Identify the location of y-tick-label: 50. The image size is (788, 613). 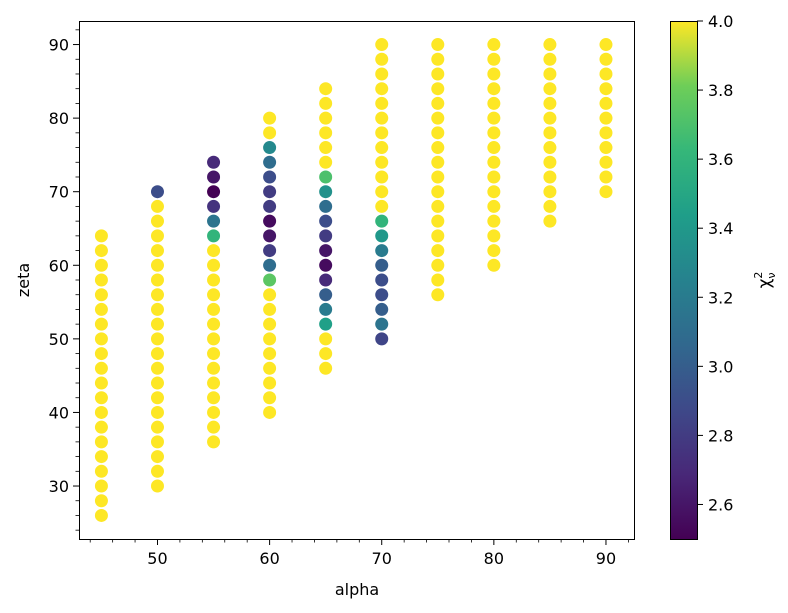
(59, 339).